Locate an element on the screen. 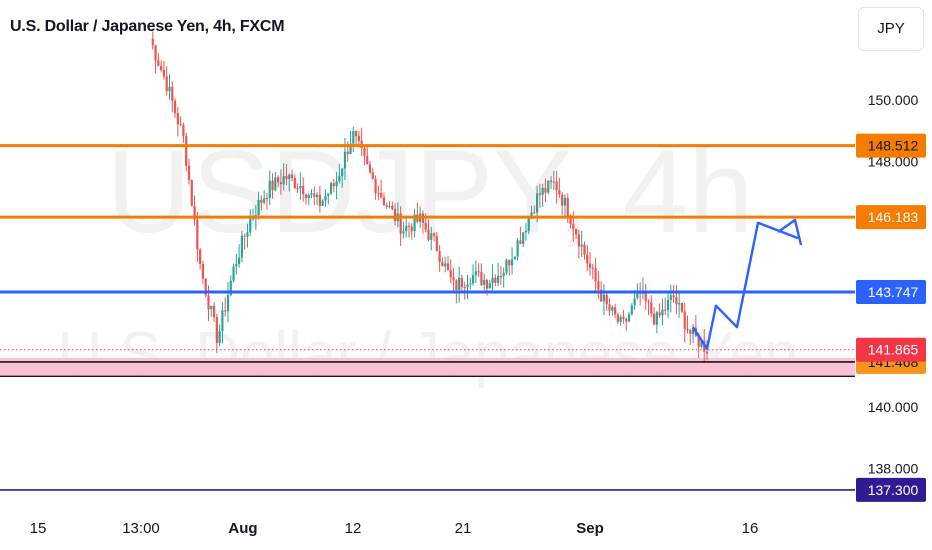  price-tick-label: 138.000 is located at coordinates (893, 468).